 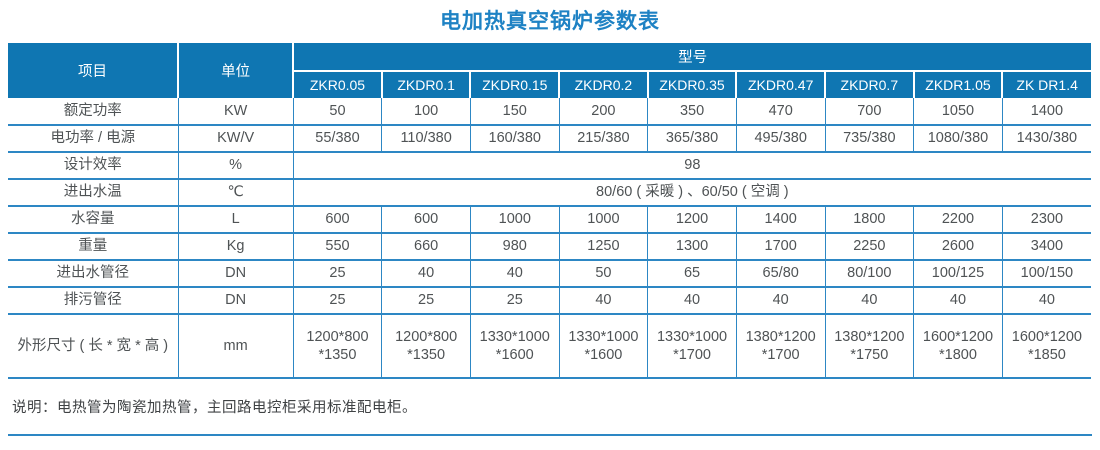 What do you see at coordinates (869, 220) in the screenshot?
I see `cell-value: 1800` at bounding box center [869, 220].